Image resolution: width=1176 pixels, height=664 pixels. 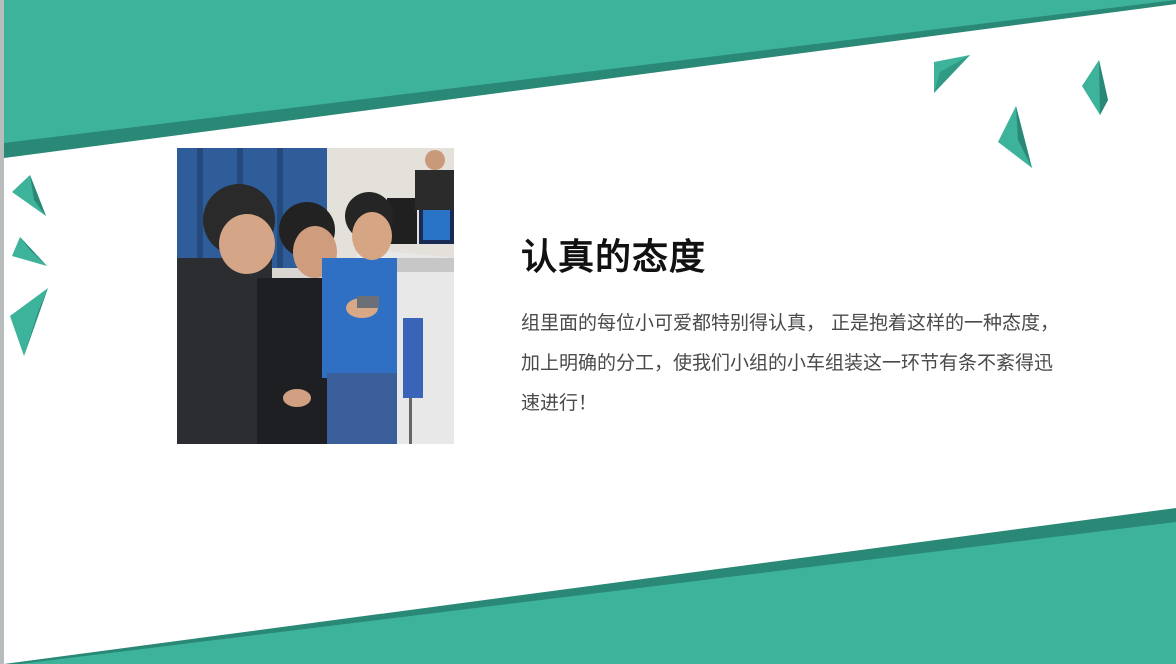 I want to click on slide-left-edge, so click(x=2, y=332).